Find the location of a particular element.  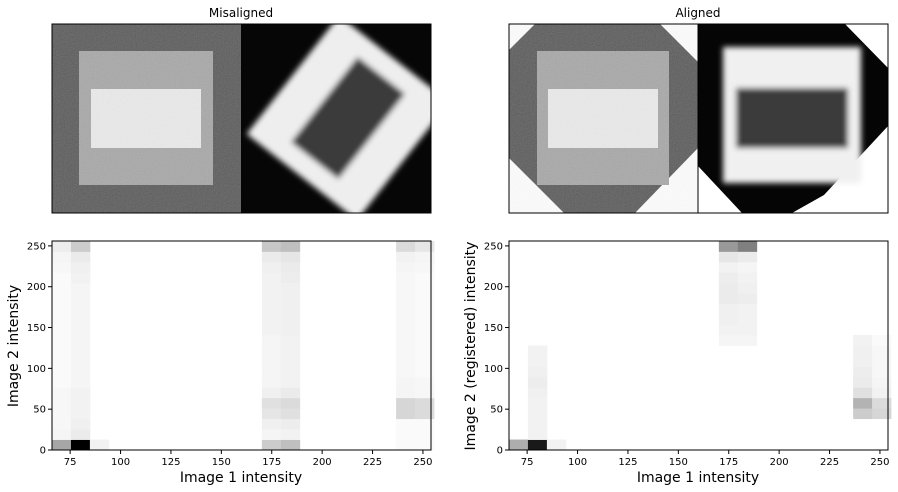

x-ticks-aligned: 75 100 125 150 175 200 225 250 is located at coordinates (705, 459).